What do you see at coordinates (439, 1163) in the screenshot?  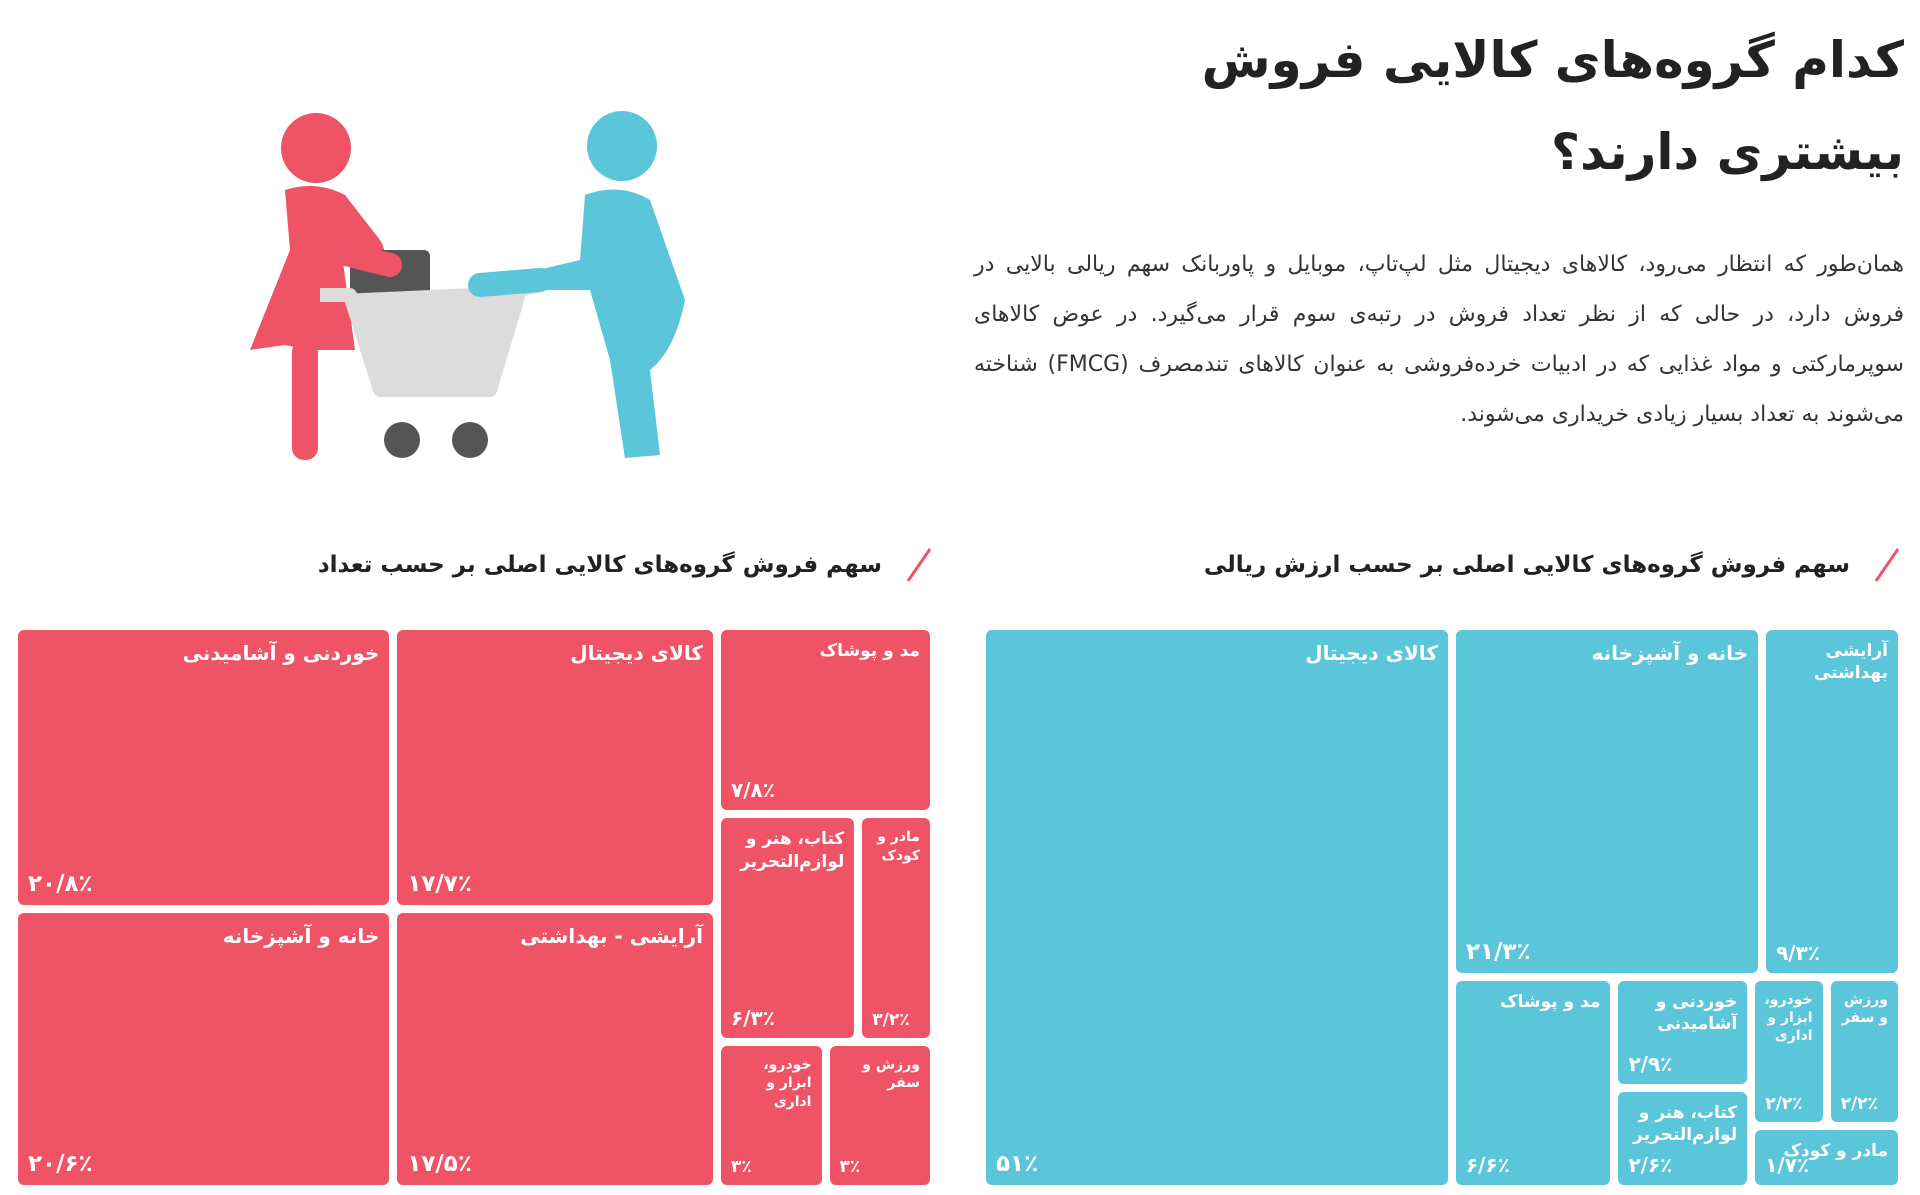 I see `value-label: ۱۷/۵٪` at bounding box center [439, 1163].